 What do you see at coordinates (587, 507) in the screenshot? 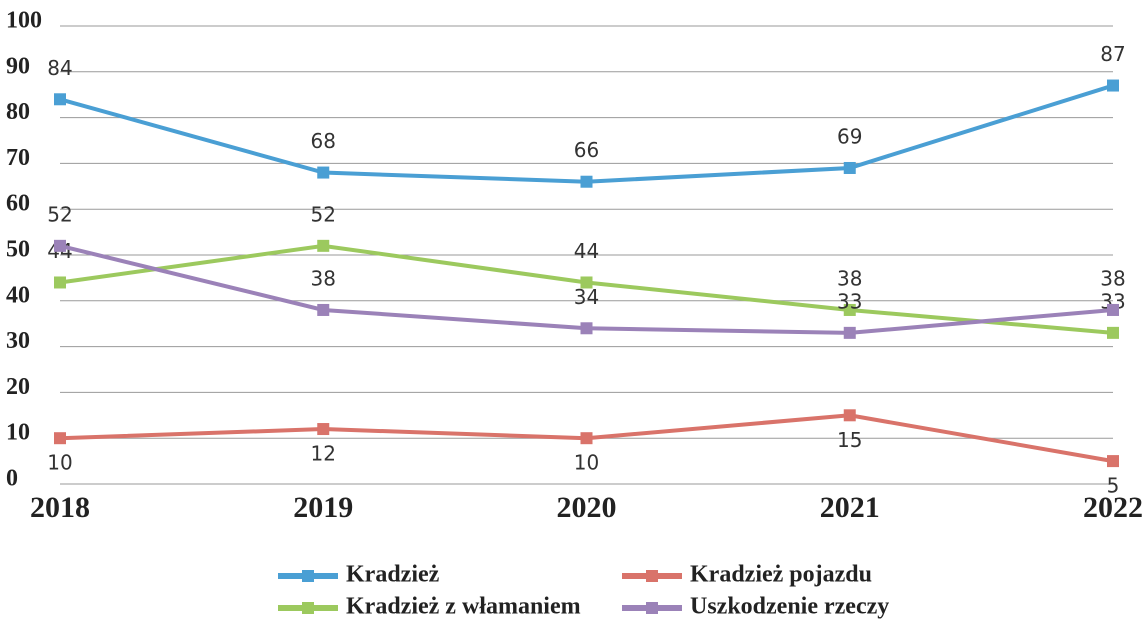
I see `x-tick-label: 2020` at bounding box center [587, 507].